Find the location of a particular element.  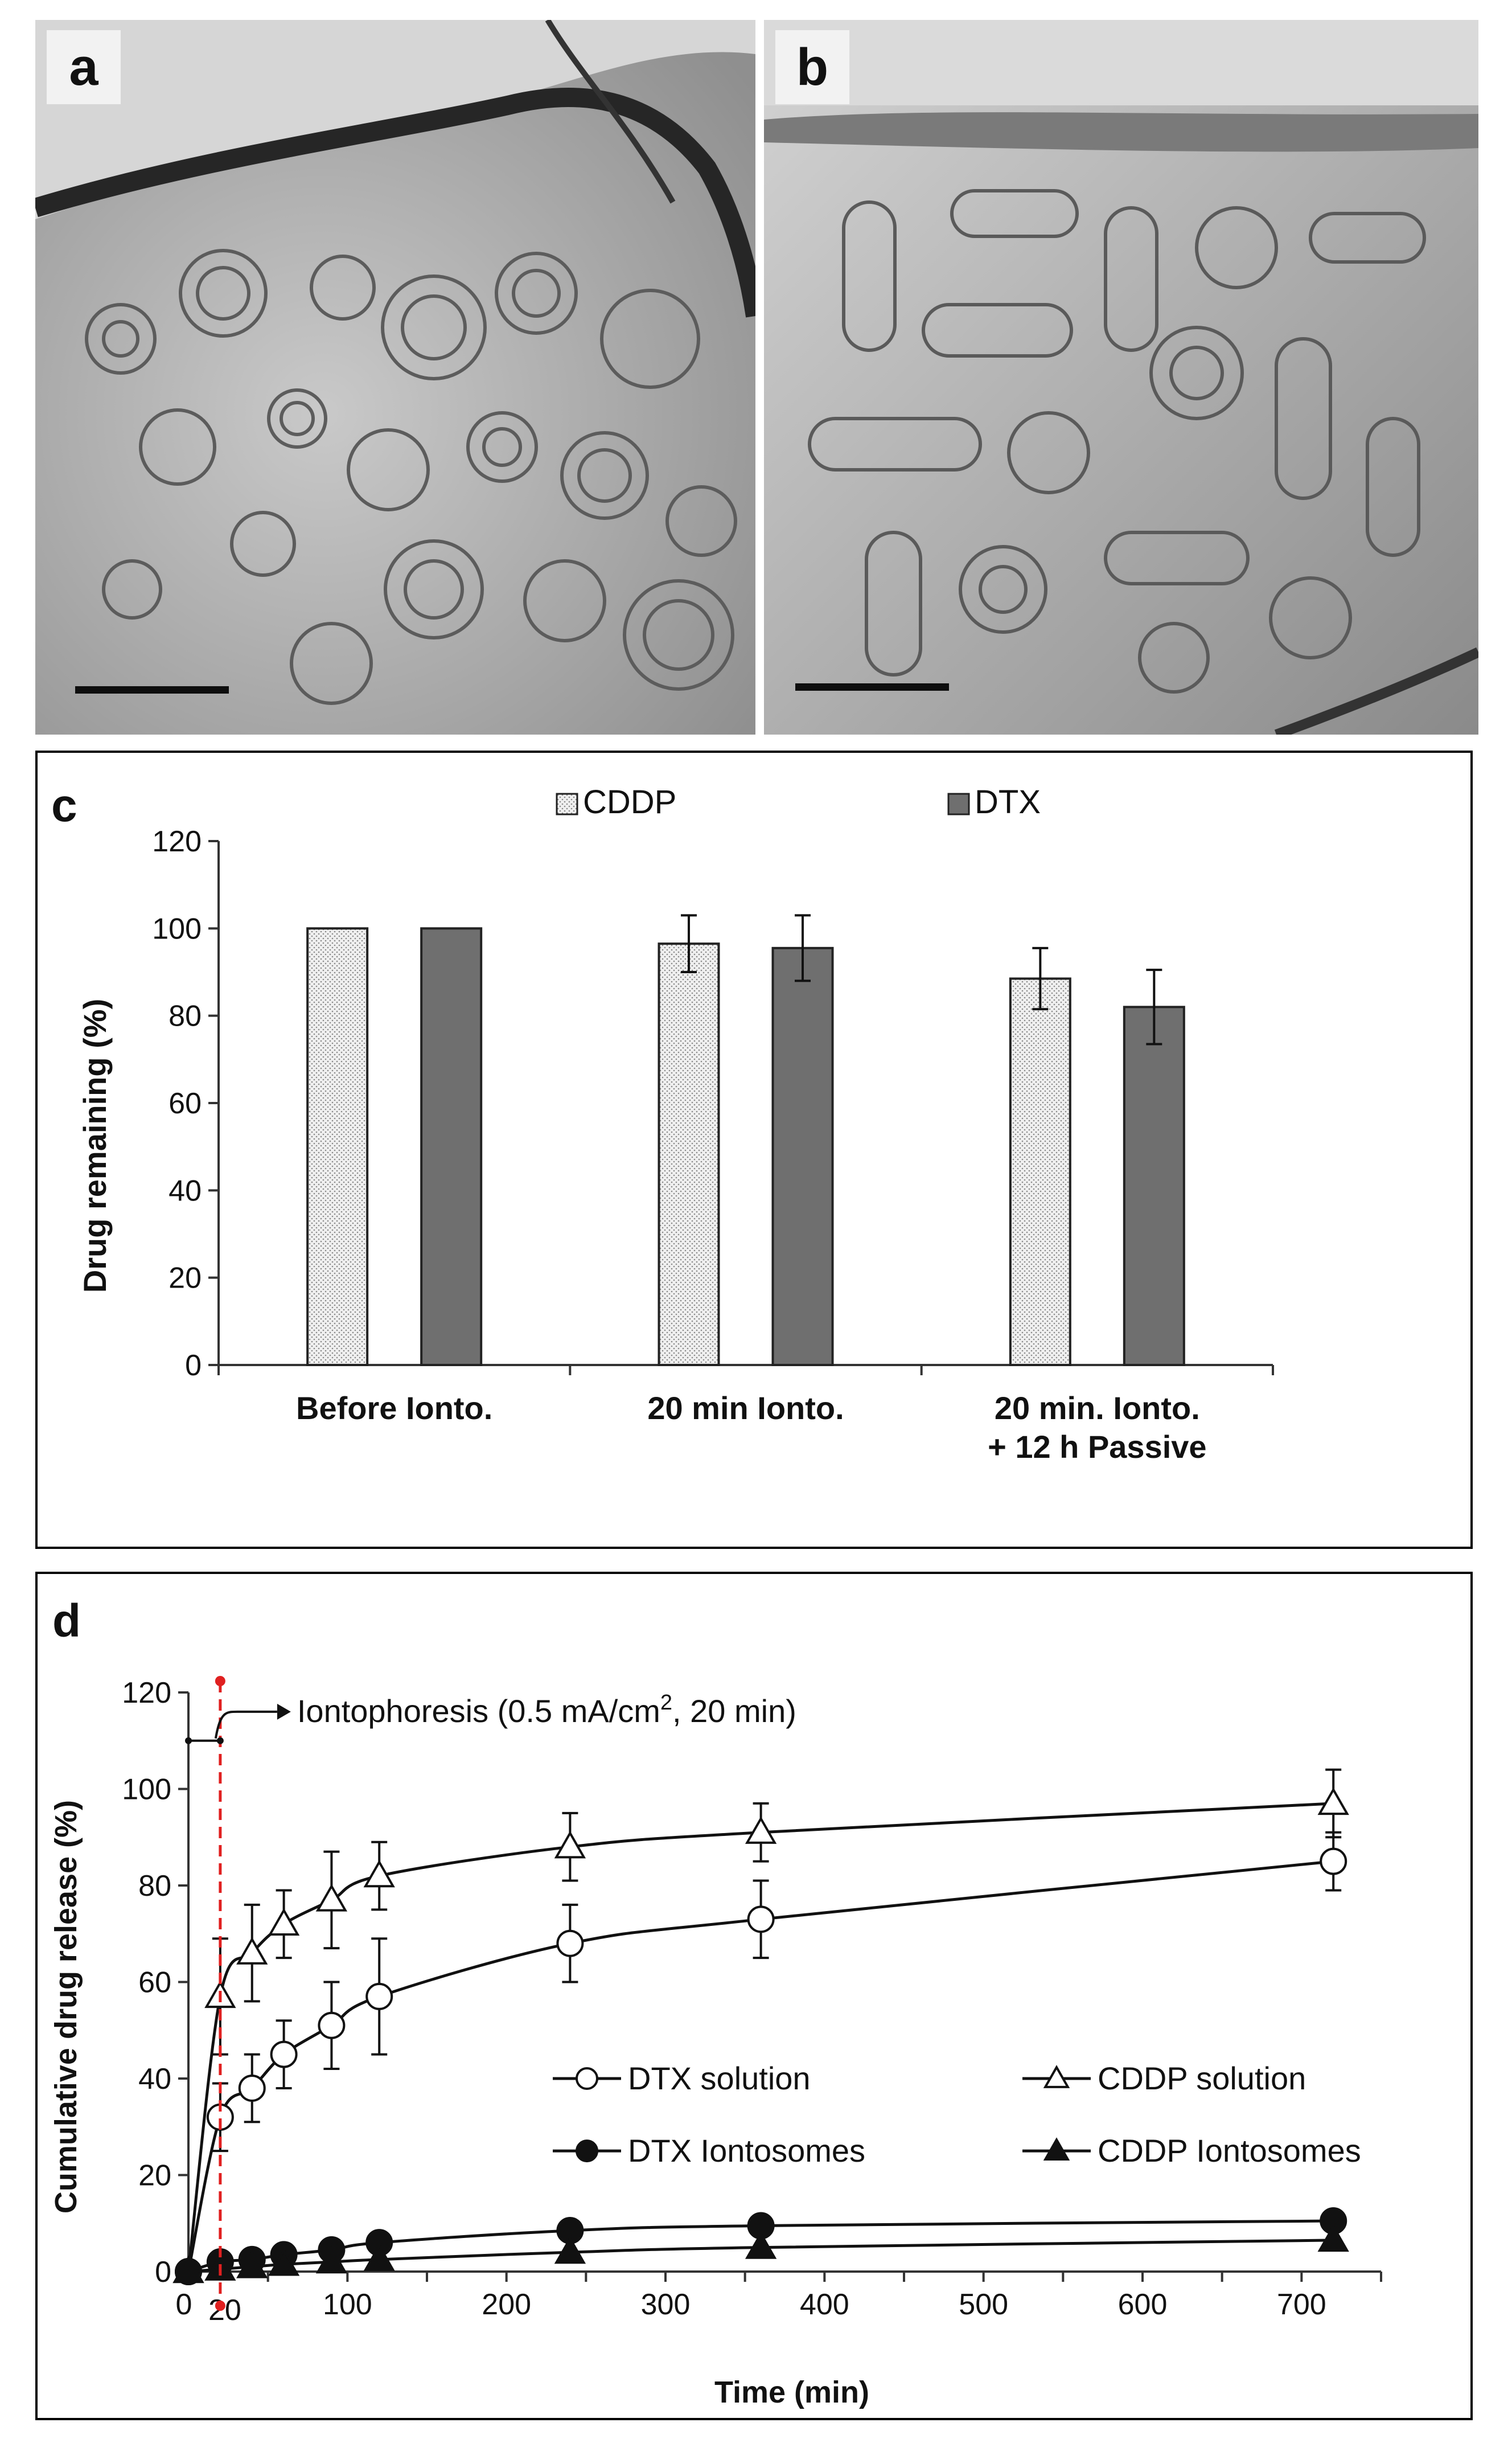

x-tick-label-20: 20 is located at coordinates (224, 2310).